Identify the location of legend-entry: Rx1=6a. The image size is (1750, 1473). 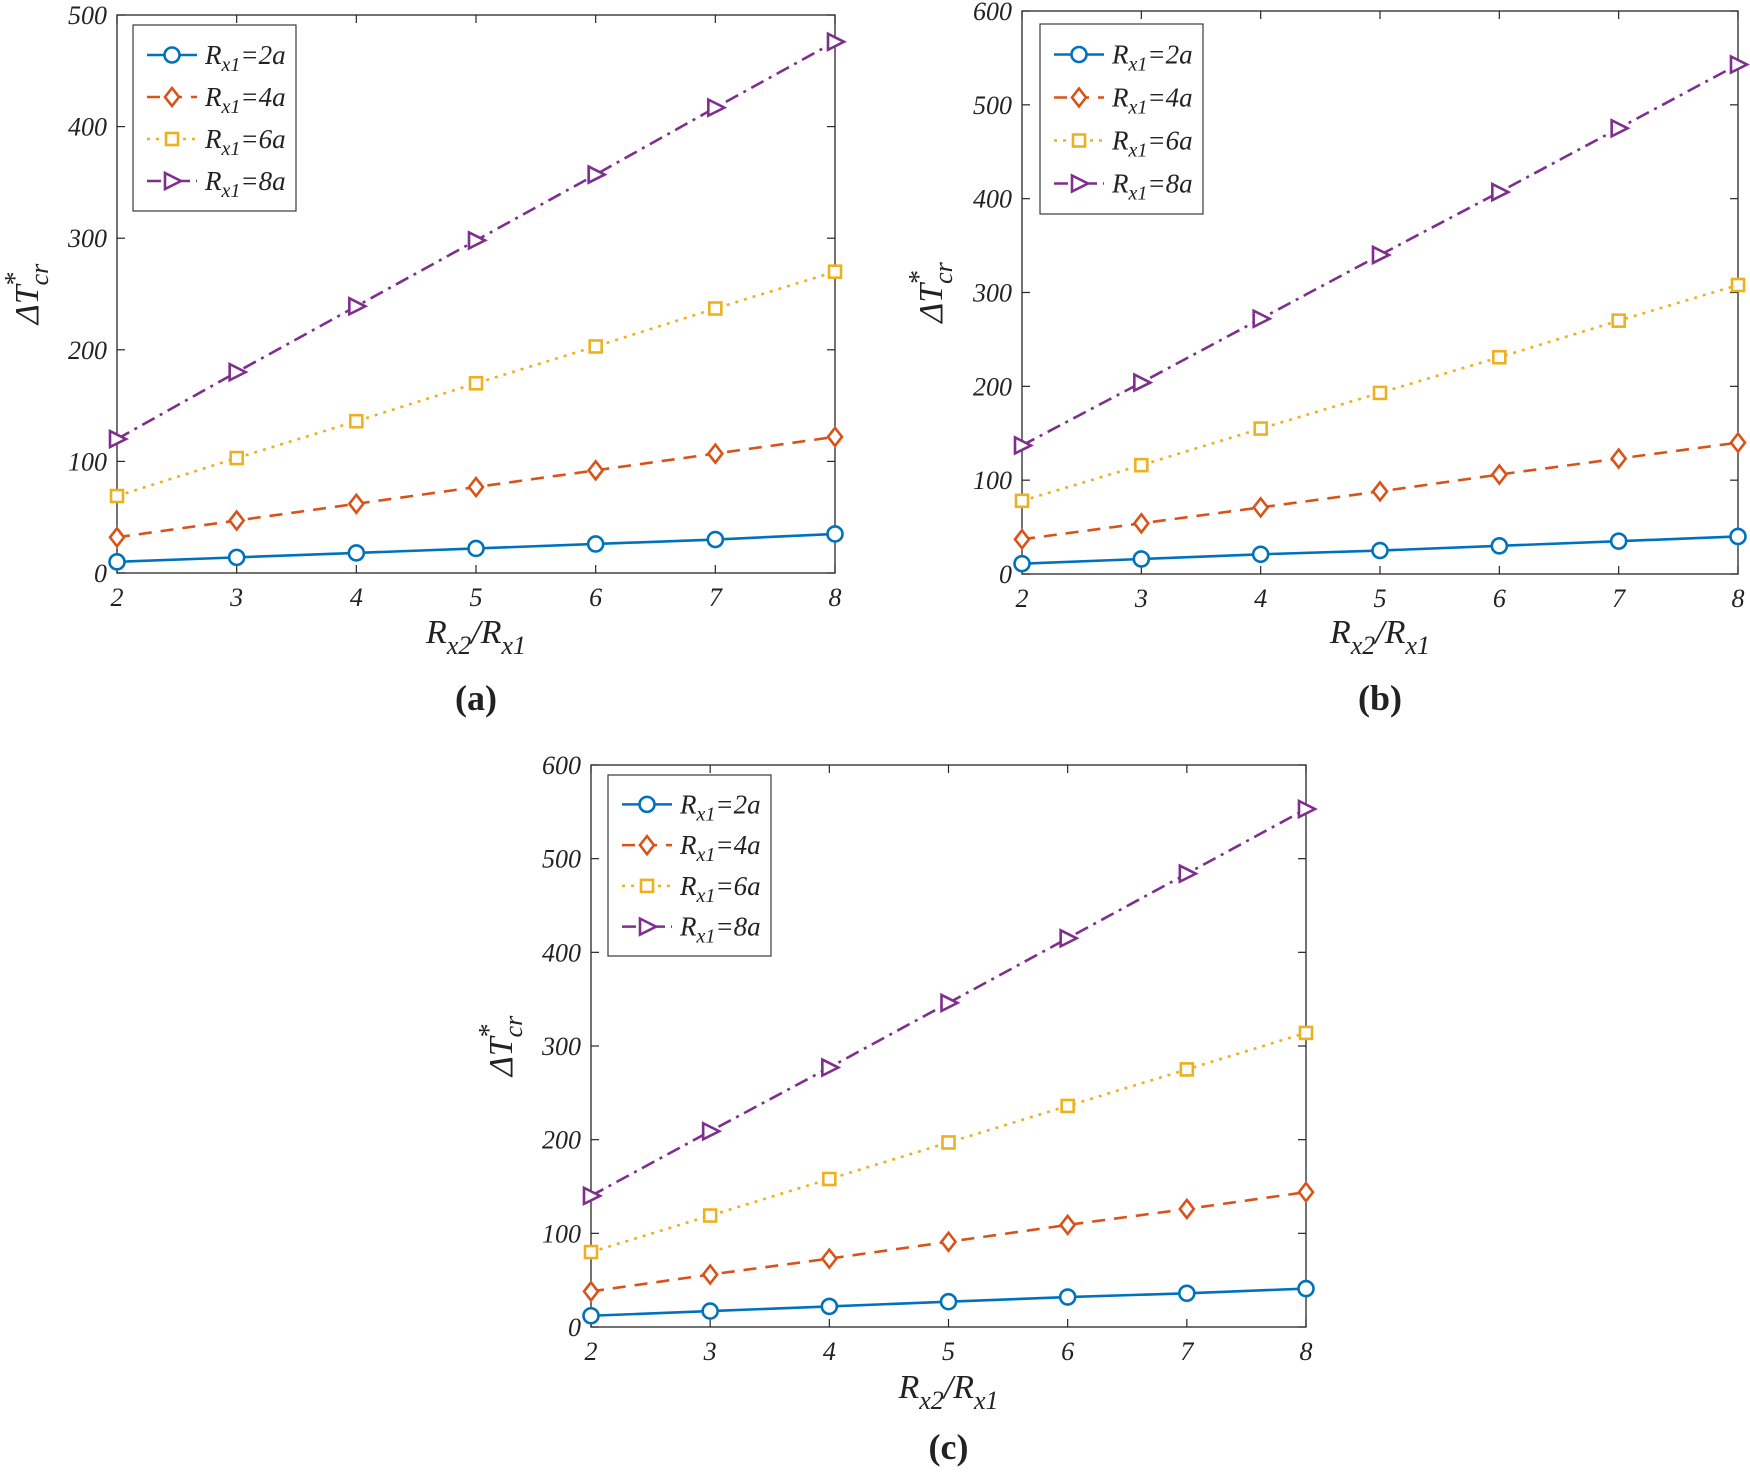
(1152, 144).